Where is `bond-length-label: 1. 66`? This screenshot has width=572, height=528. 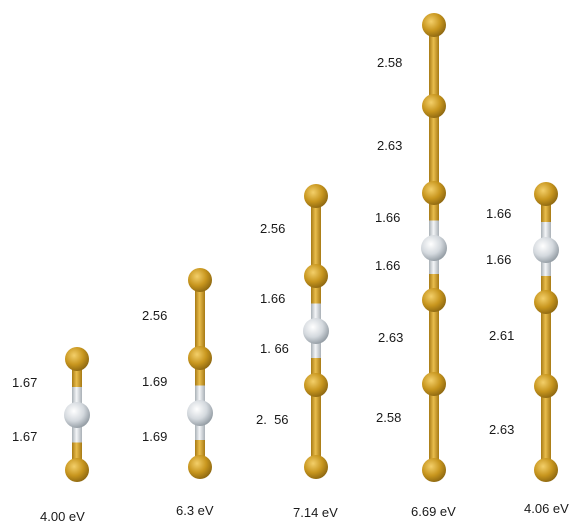
bond-length-label: 1. 66 is located at coordinates (274, 348).